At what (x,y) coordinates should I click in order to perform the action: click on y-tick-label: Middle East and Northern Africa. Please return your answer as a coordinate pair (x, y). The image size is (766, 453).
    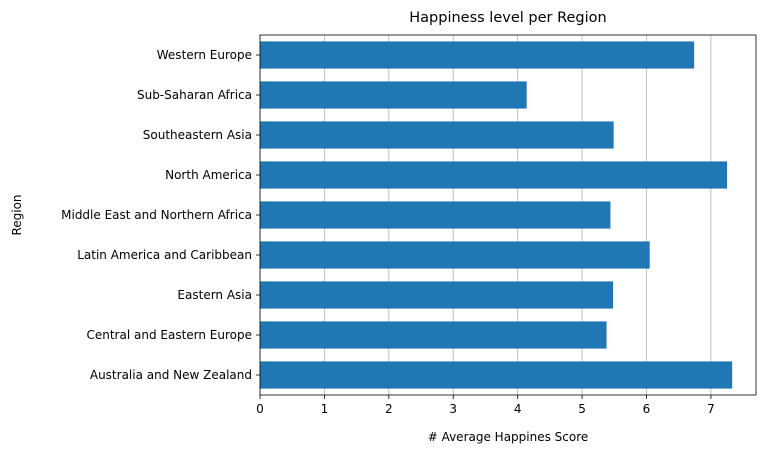
    Looking at the image, I should click on (156, 215).